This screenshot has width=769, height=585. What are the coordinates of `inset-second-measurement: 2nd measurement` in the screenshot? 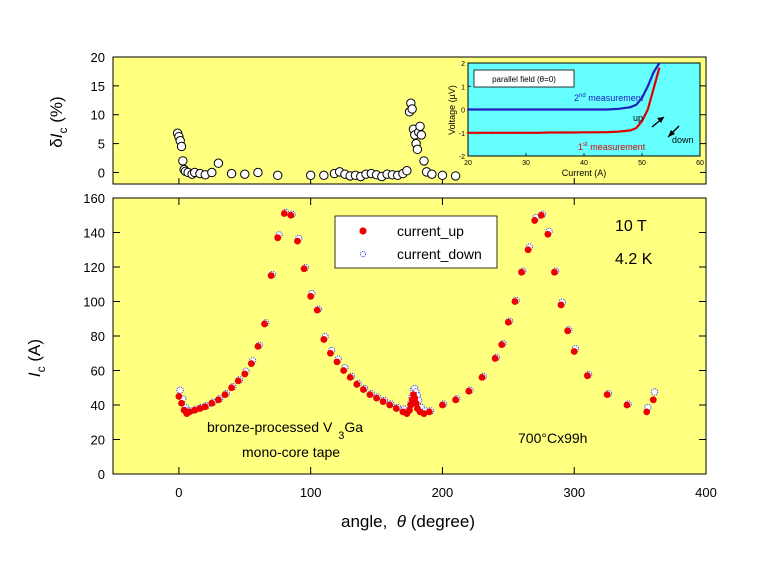 It's located at (609, 98).